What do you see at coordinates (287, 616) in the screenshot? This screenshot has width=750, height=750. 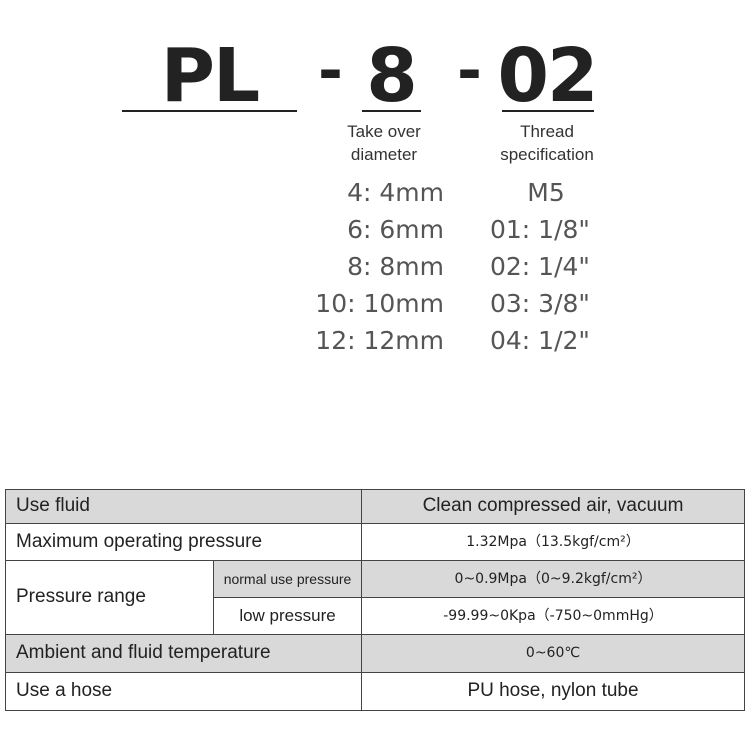 I see `low-pressure-label: low pressure` at bounding box center [287, 616].